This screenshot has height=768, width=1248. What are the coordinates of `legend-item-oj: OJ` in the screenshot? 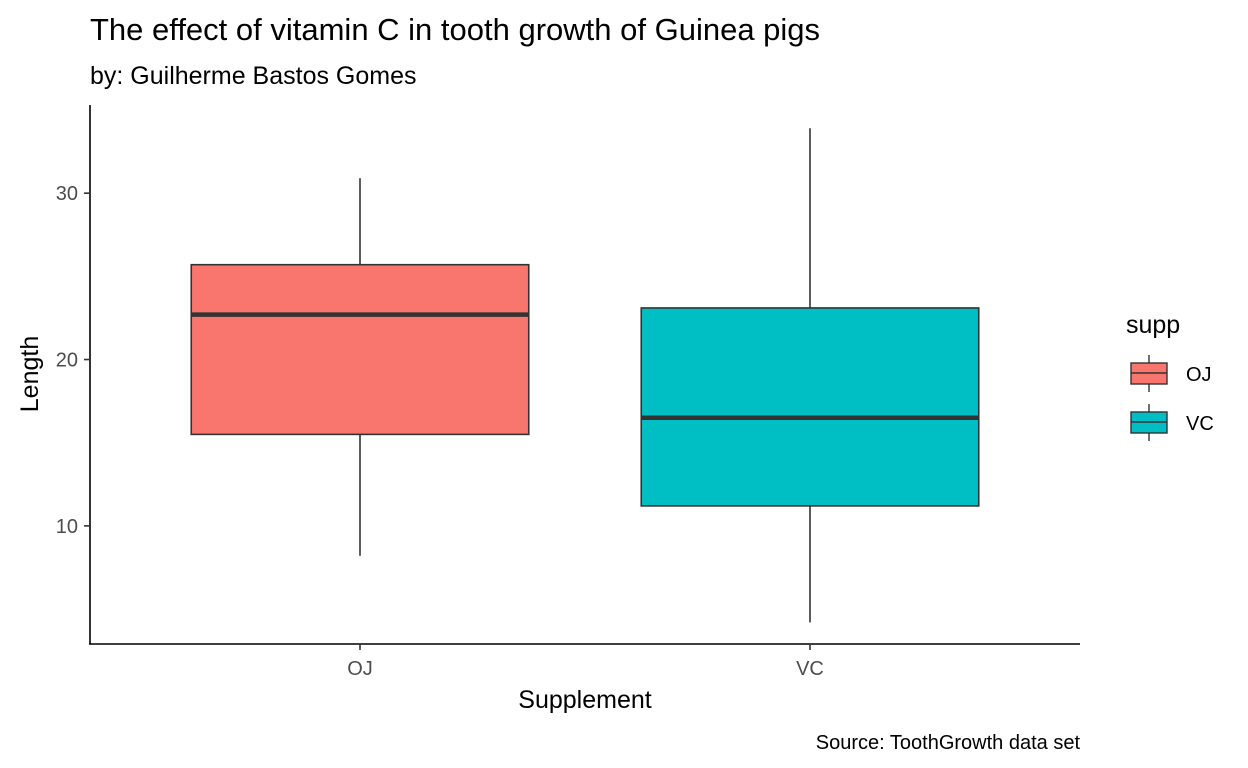 It's located at (1171, 373).